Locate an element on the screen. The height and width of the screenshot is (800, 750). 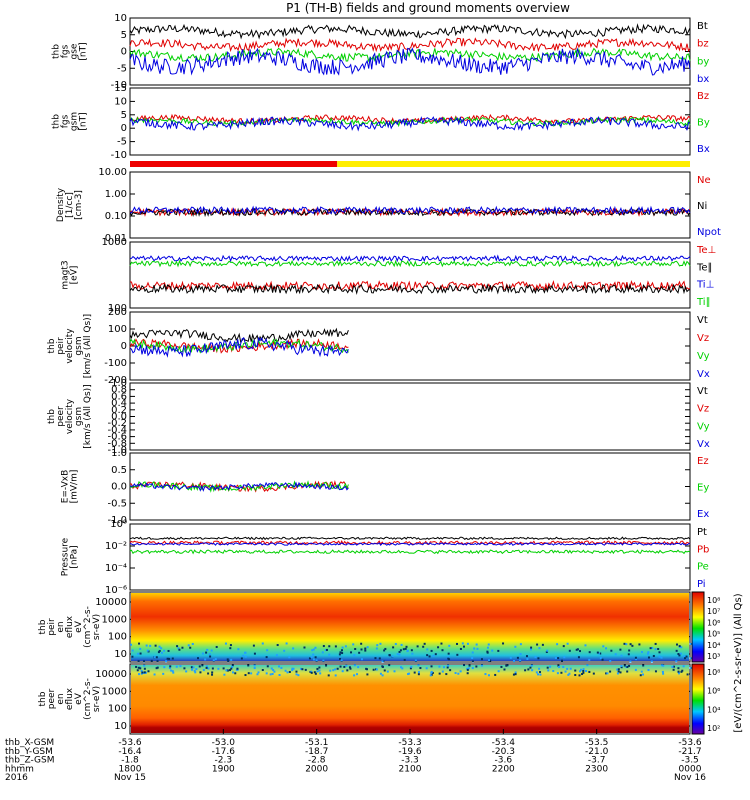
y-axis-label: en is located at coordinates (61, 626).